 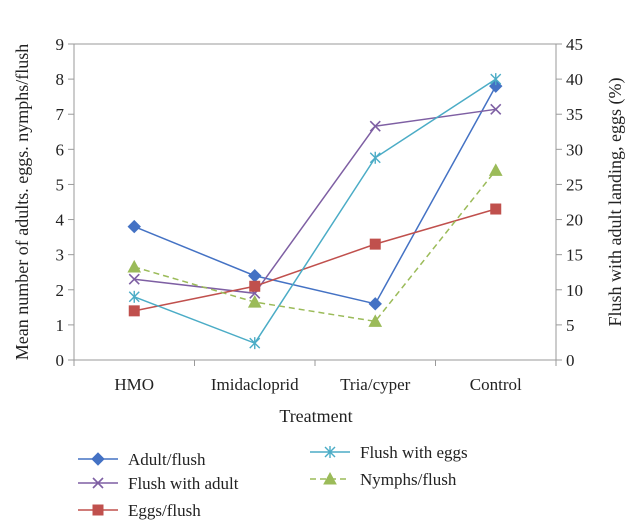 What do you see at coordinates (570, 325) in the screenshot?
I see `right-tick-label: 5` at bounding box center [570, 325].